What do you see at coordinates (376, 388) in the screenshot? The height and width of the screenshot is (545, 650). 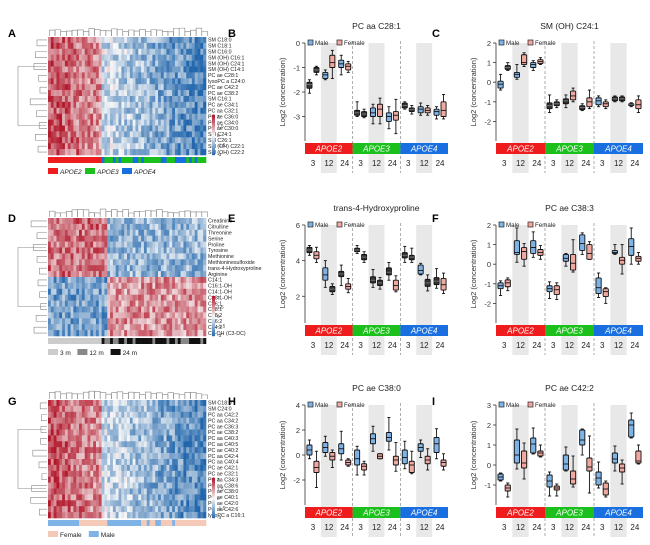 I see `chart-title: PC ae C38:0` at bounding box center [376, 388].